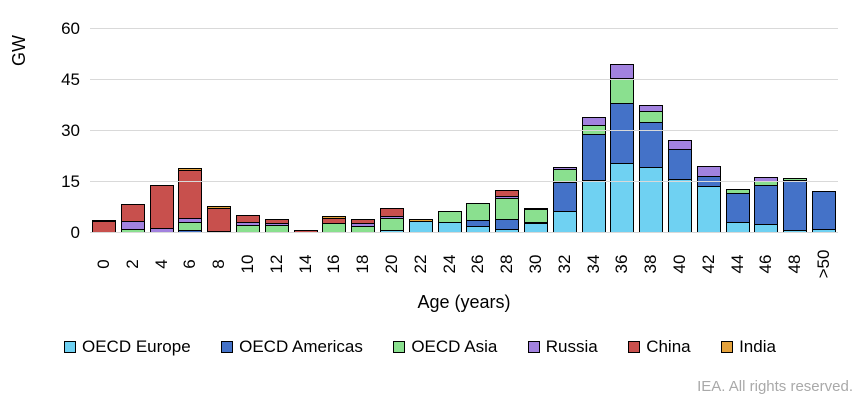  I want to click on x-tick-label: 28, so click(507, 264).